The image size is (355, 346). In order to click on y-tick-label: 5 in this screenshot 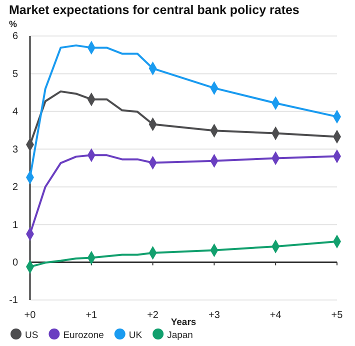, I will do `click(15, 74)`.